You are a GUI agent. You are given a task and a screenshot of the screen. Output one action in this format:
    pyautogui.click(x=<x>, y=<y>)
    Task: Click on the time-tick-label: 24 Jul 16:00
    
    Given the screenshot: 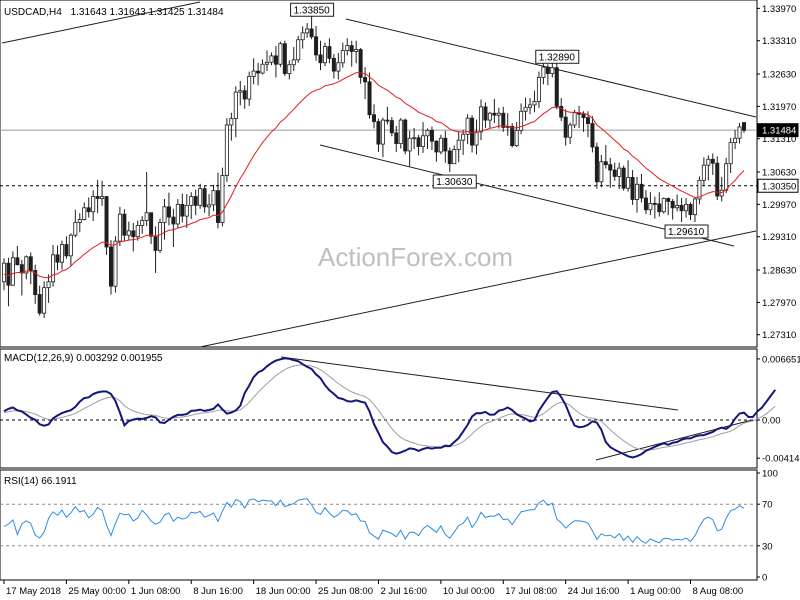 What is the action you would take?
    pyautogui.click(x=594, y=591)
    